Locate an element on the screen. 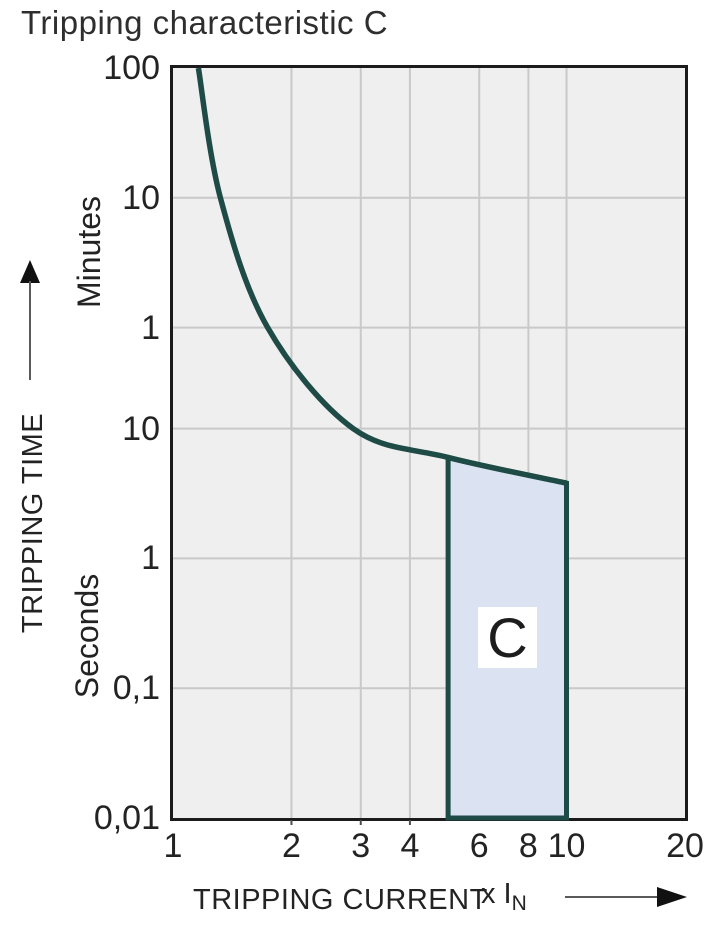 The image size is (720, 928). x-tick-label-6: 6 is located at coordinates (479, 846).